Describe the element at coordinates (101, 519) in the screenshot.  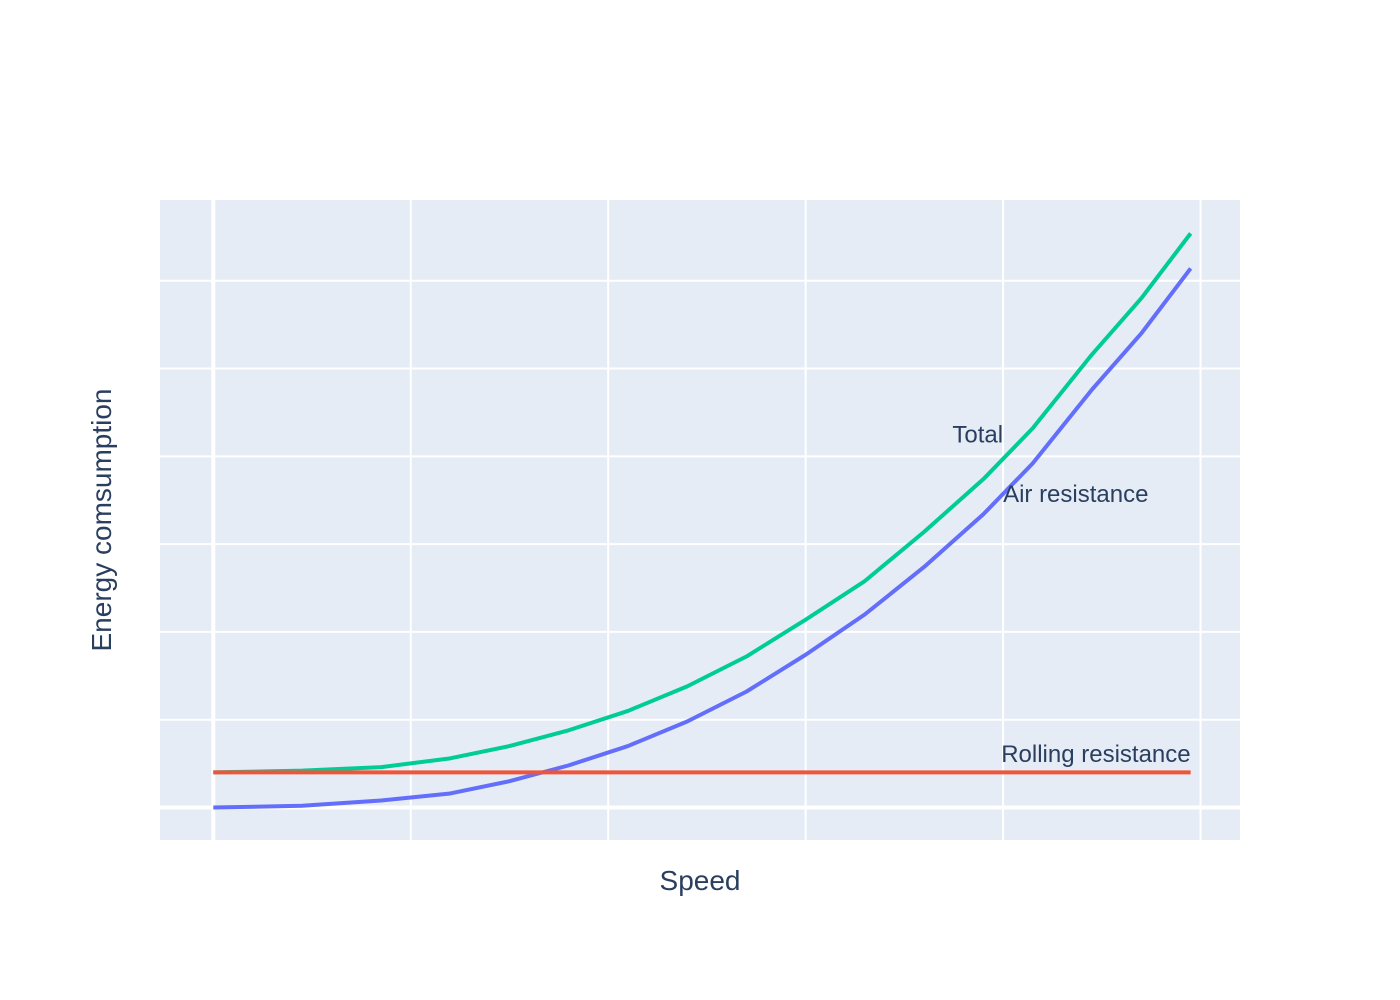
I see `y-axis-title: Energy comsumption` at that location.